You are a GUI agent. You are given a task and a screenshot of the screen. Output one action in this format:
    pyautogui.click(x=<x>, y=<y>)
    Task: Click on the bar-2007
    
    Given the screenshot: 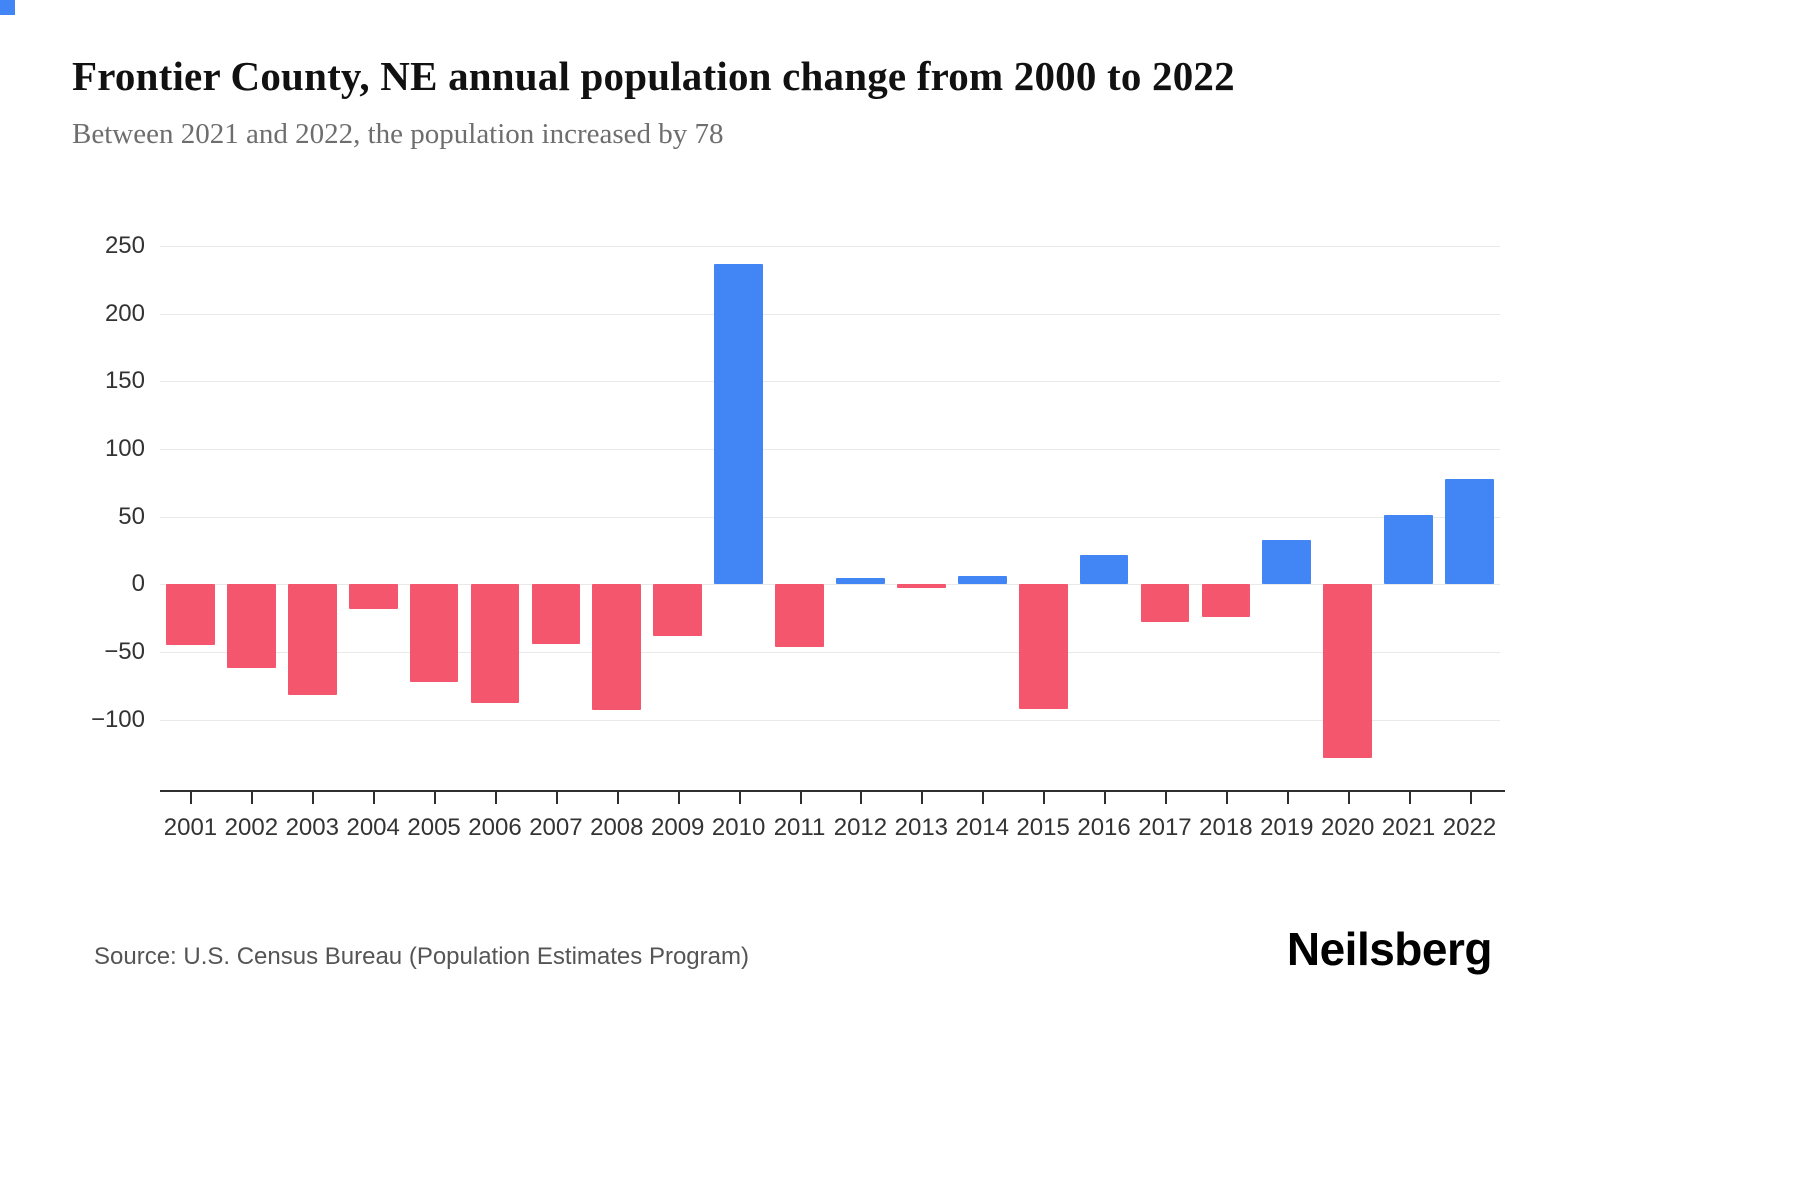 What is the action you would take?
    pyautogui.click(x=556, y=614)
    